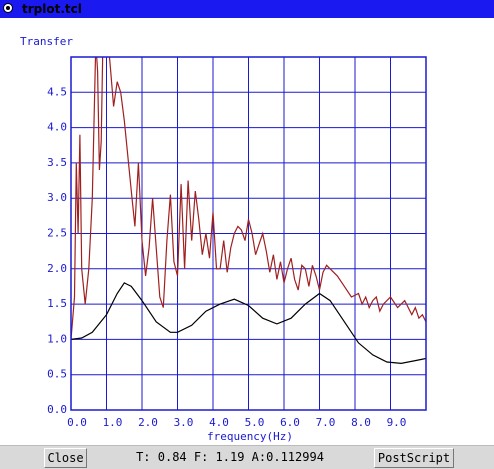 The image size is (494, 469). I want to click on x-tick-label: 8.0, so click(361, 422).